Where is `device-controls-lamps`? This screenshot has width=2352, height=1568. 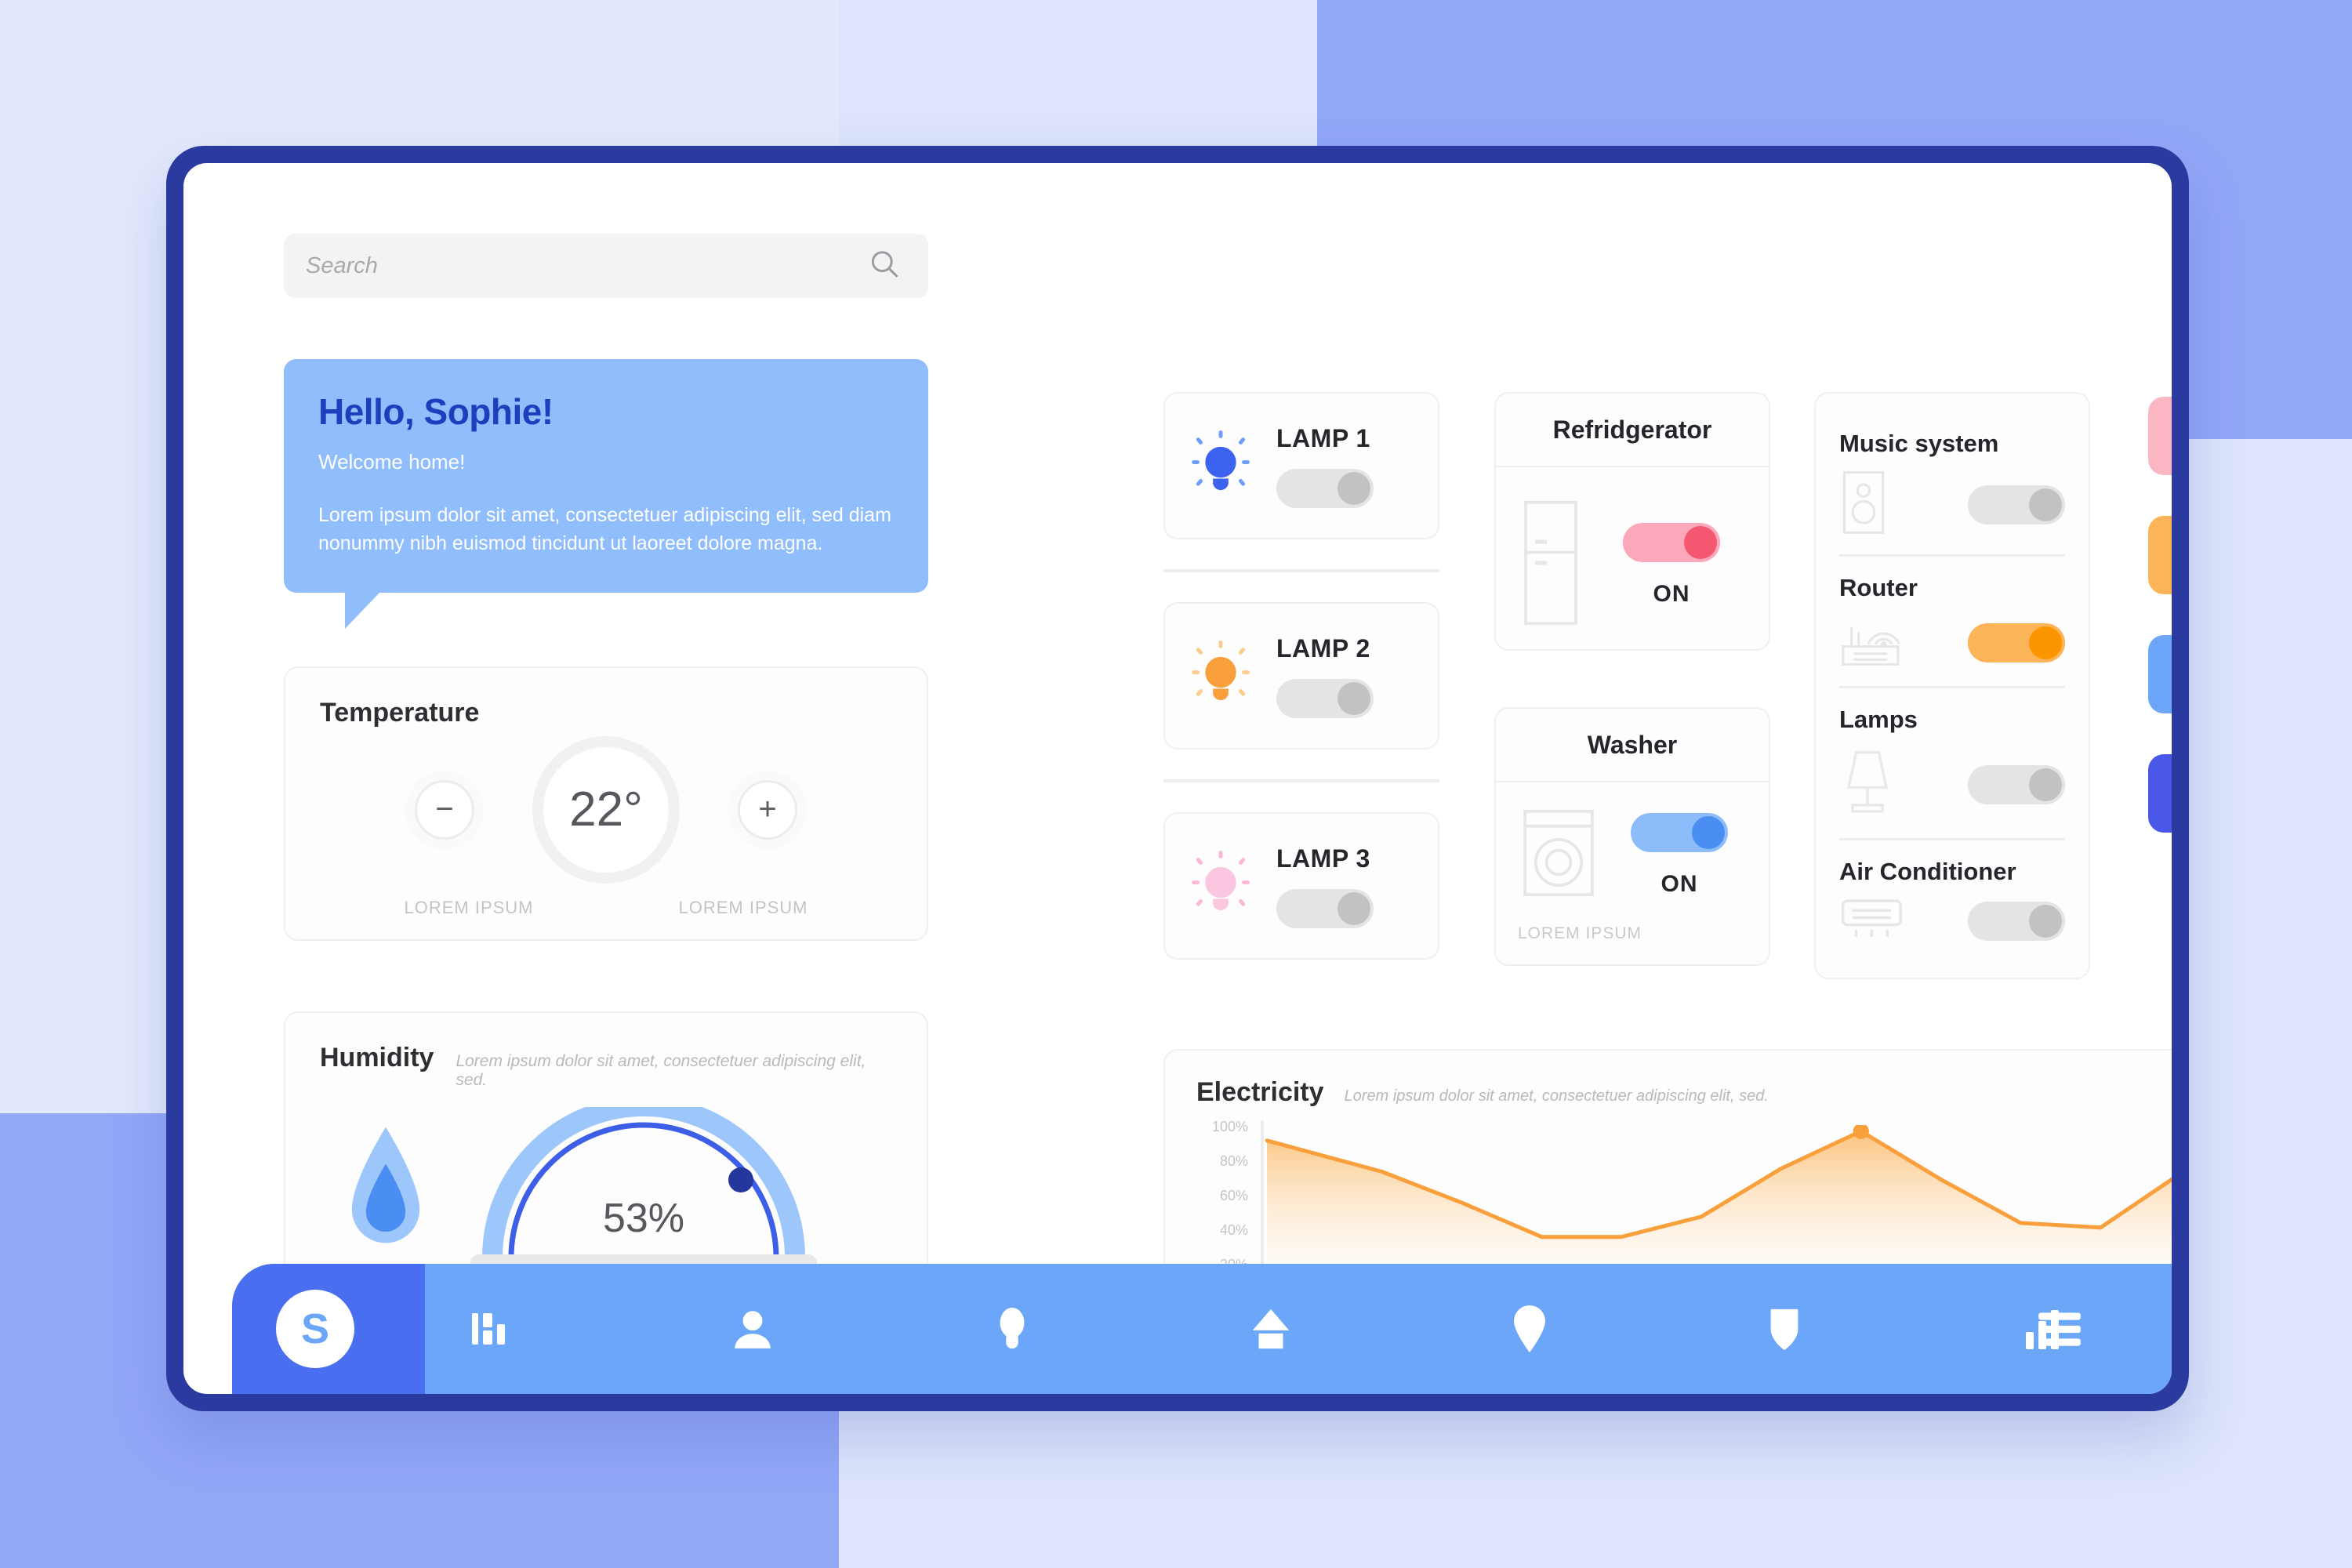 device-controls-lamps is located at coordinates (1952, 784).